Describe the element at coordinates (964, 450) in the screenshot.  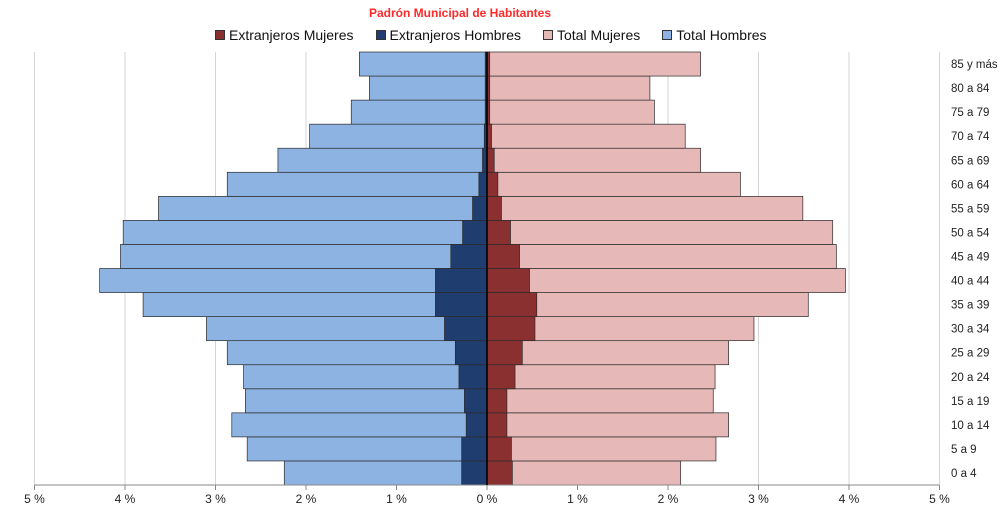
I see `age-group-label: 5 a 9` at that location.